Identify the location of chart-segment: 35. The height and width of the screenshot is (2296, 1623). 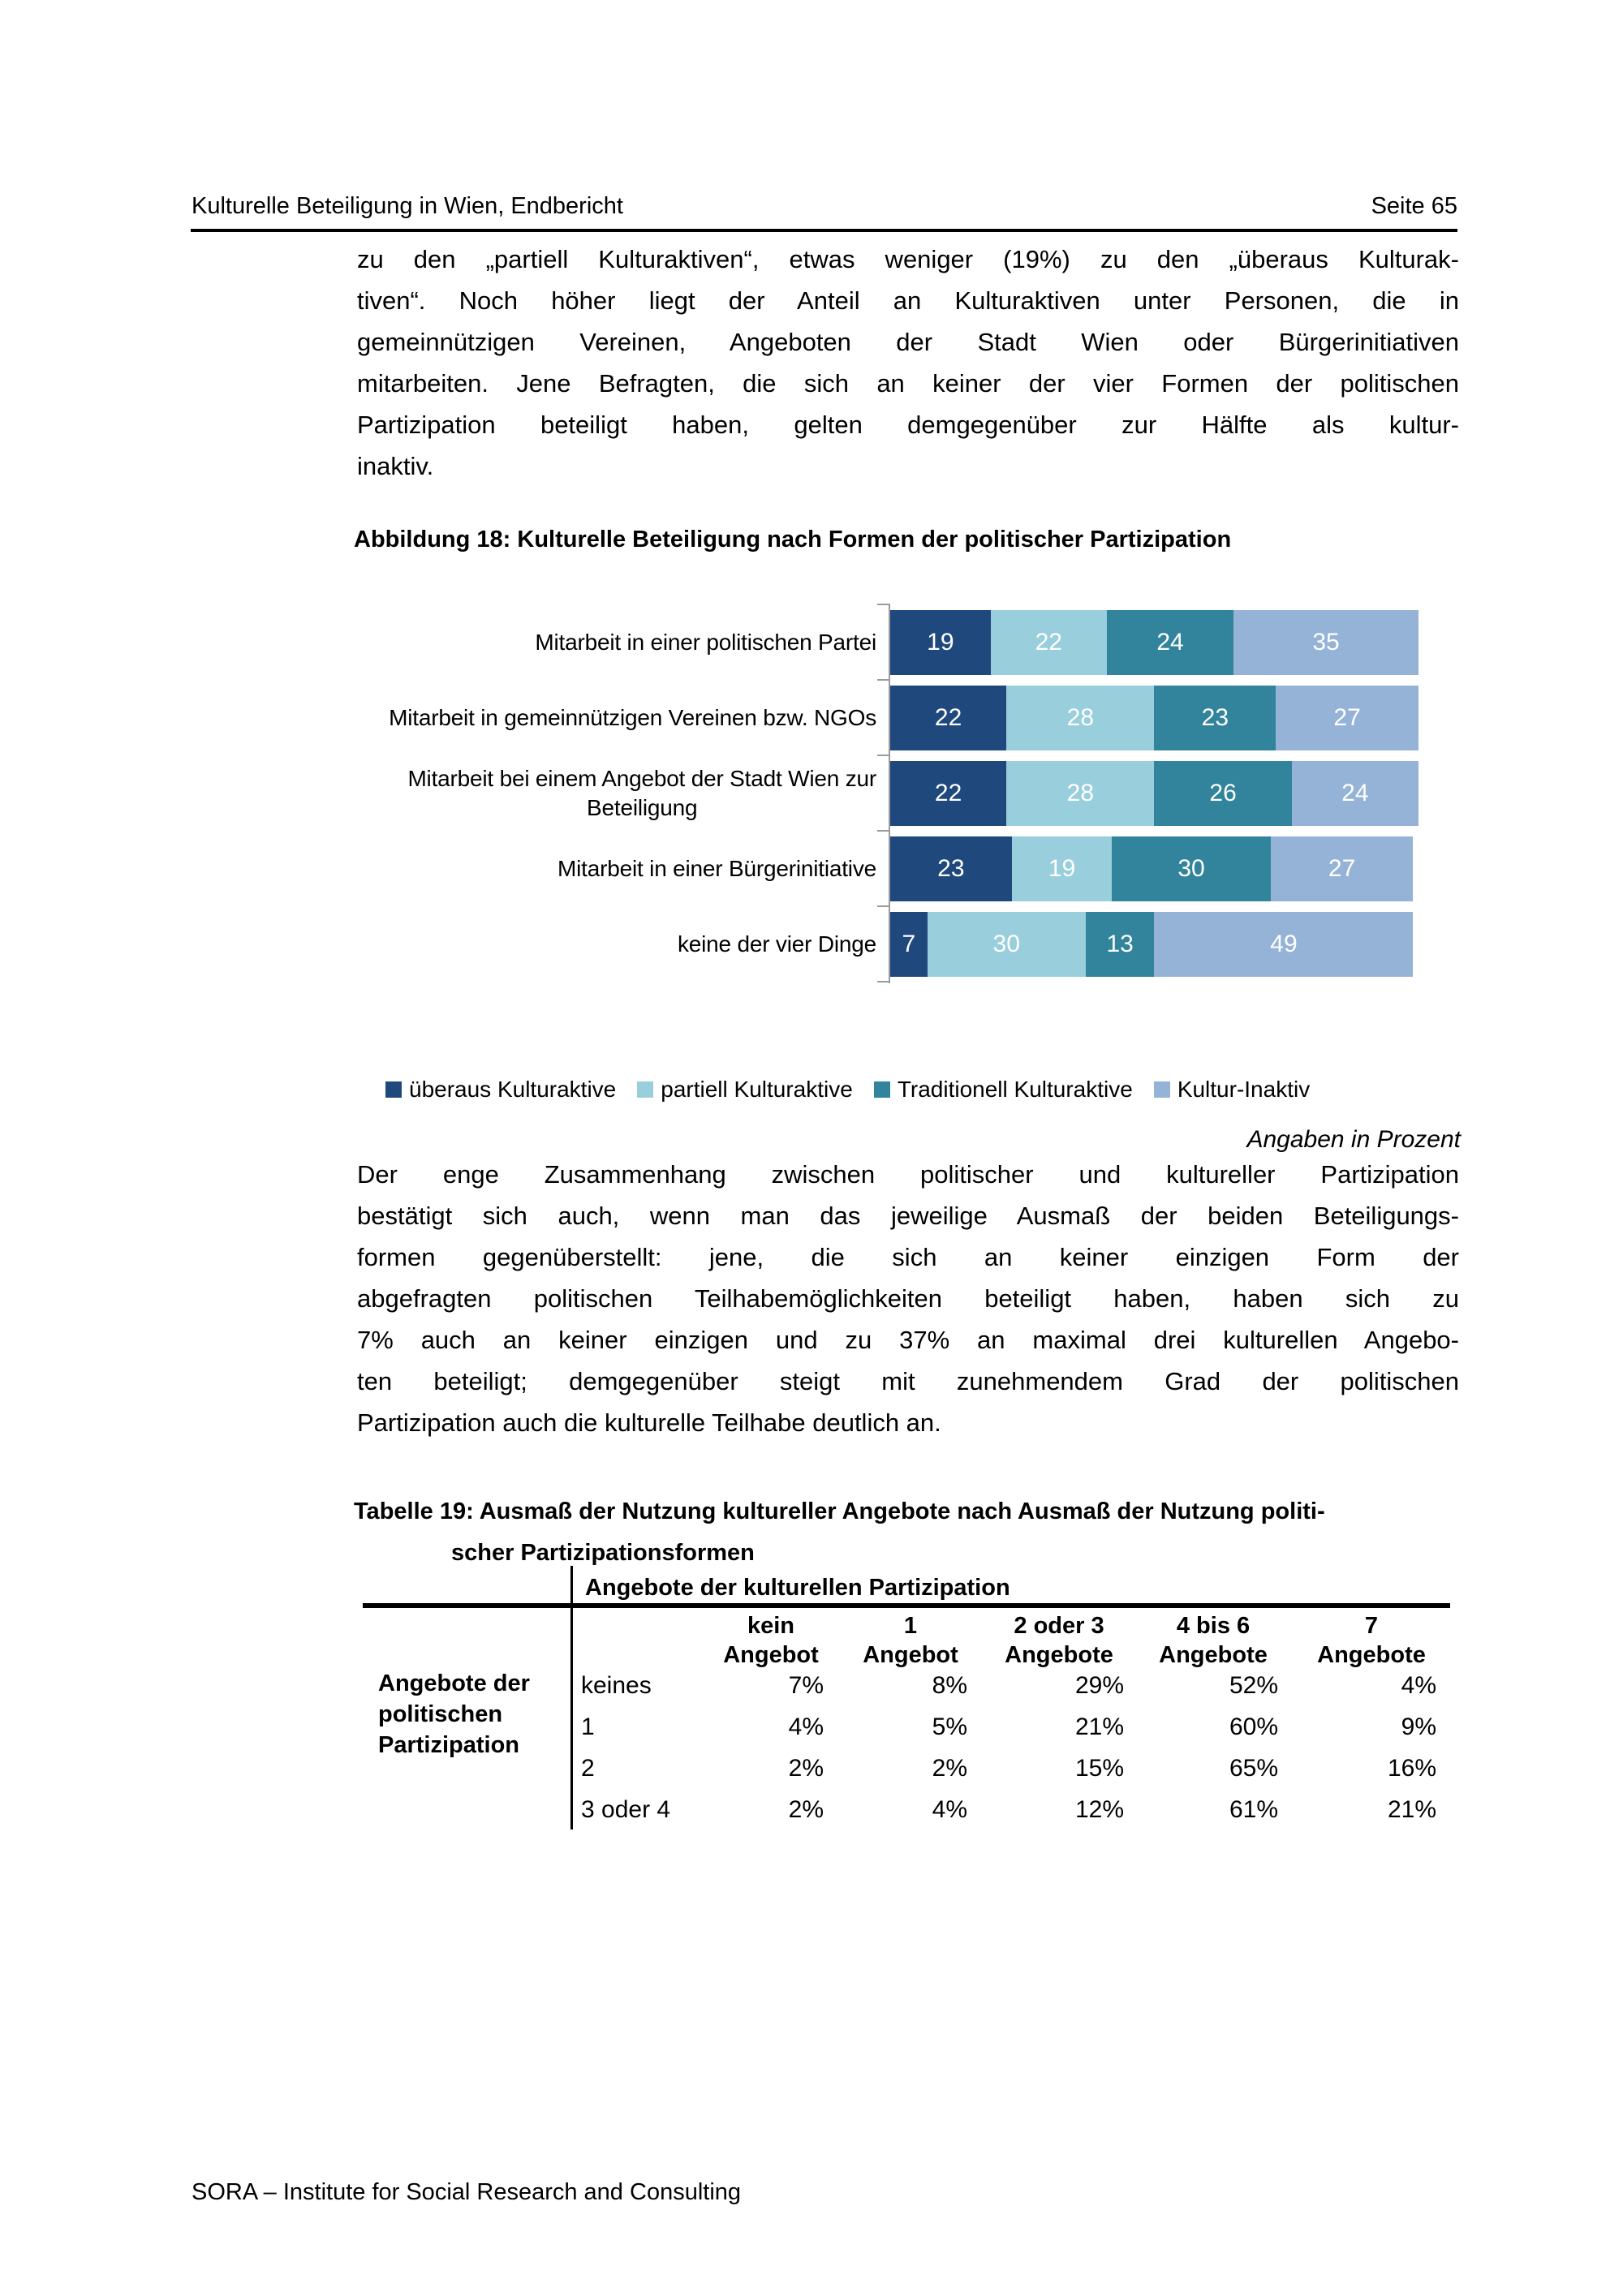
(1326, 642).